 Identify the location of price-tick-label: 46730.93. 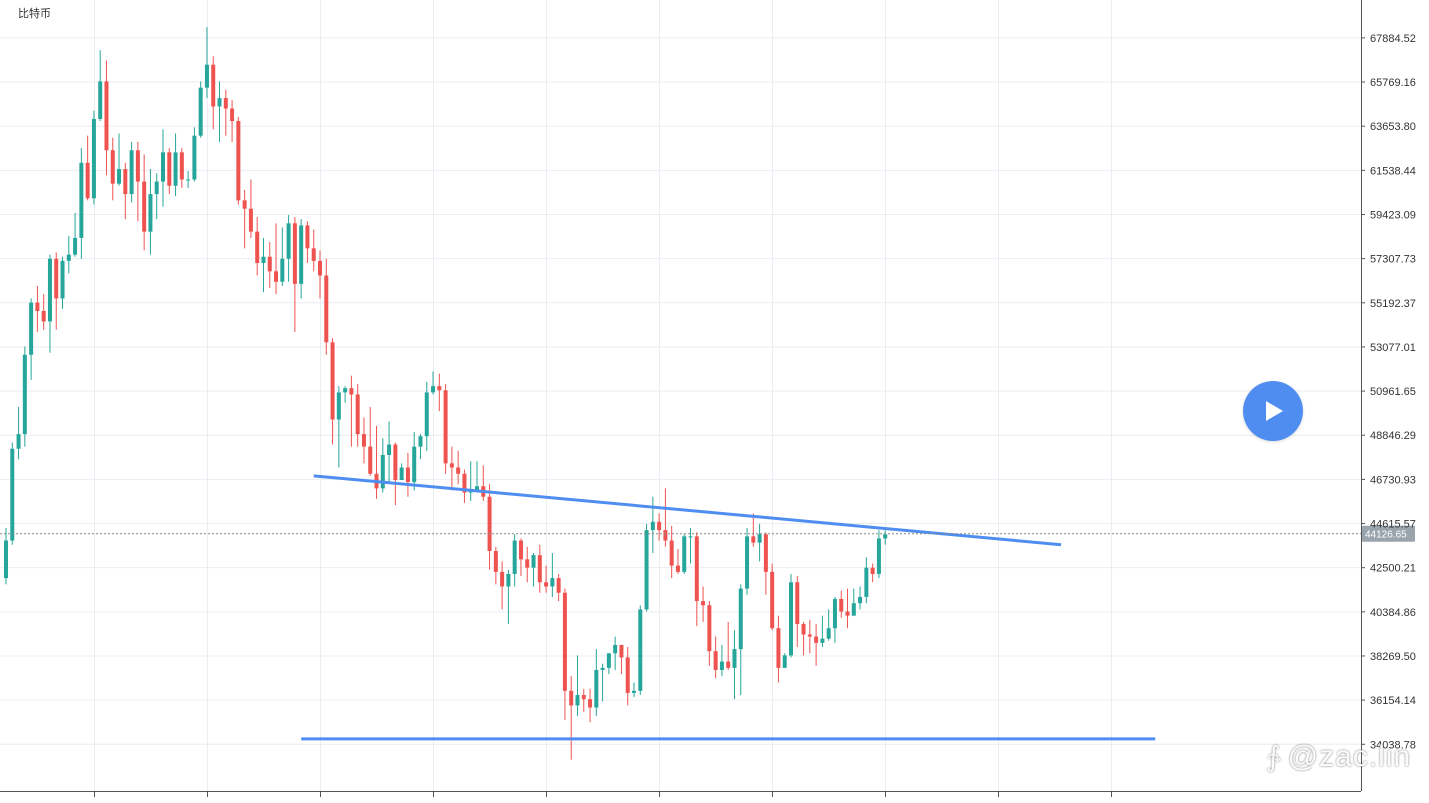
(1393, 480).